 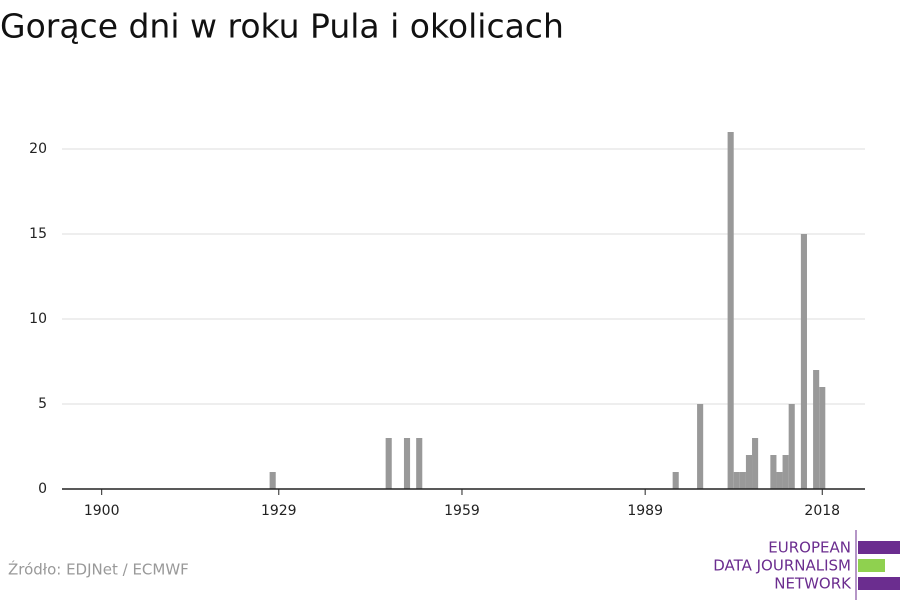 What do you see at coordinates (38, 319) in the screenshot?
I see `y-tick-label: 10` at bounding box center [38, 319].